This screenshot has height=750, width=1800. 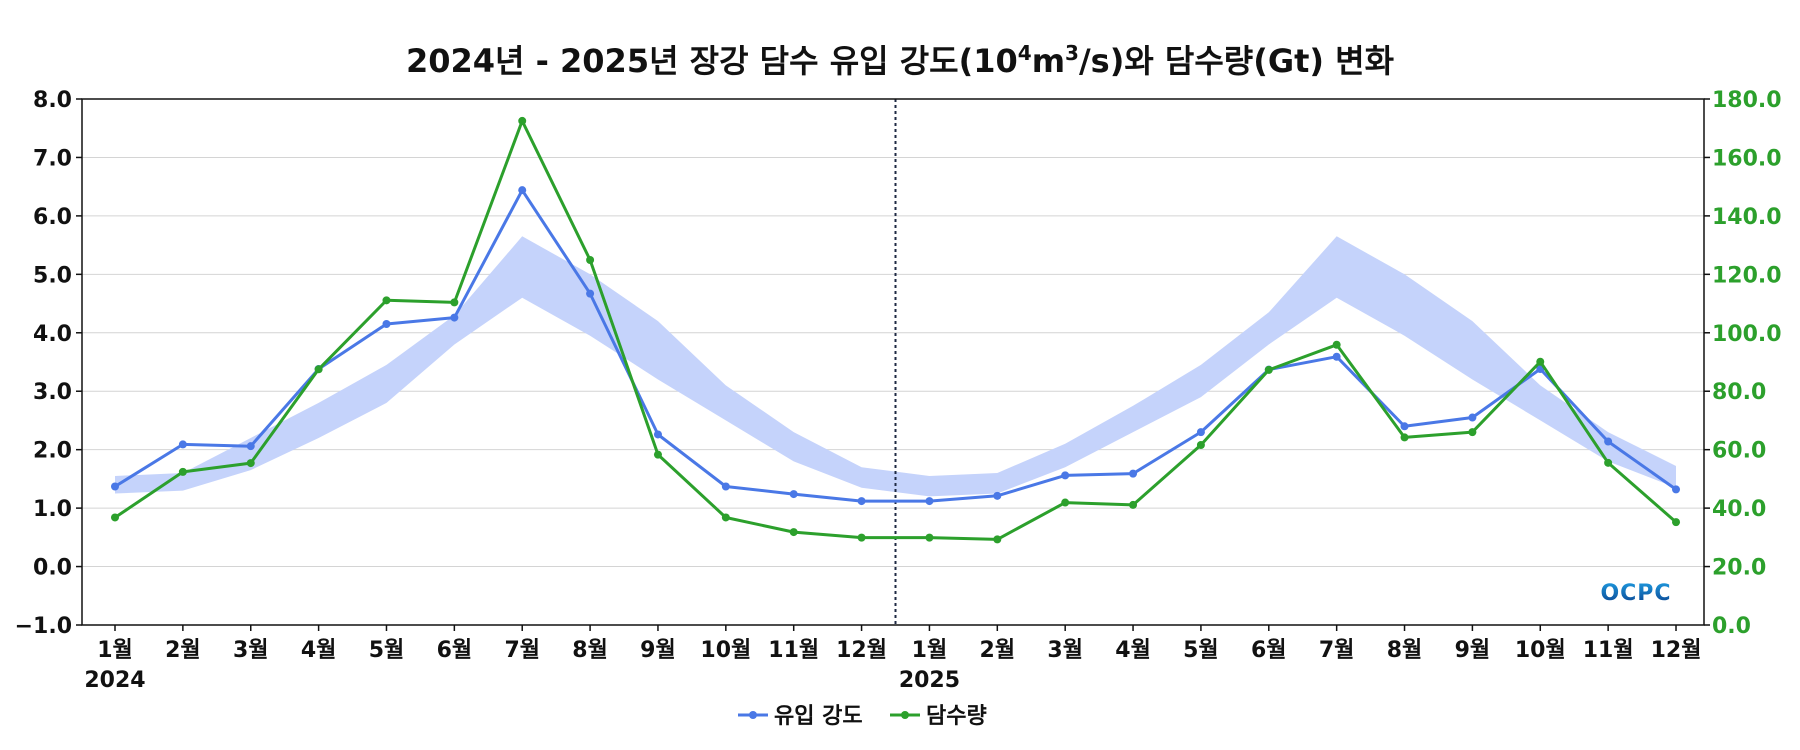 I want to click on ocpc-logo: OCPC, so click(x=1635, y=593).